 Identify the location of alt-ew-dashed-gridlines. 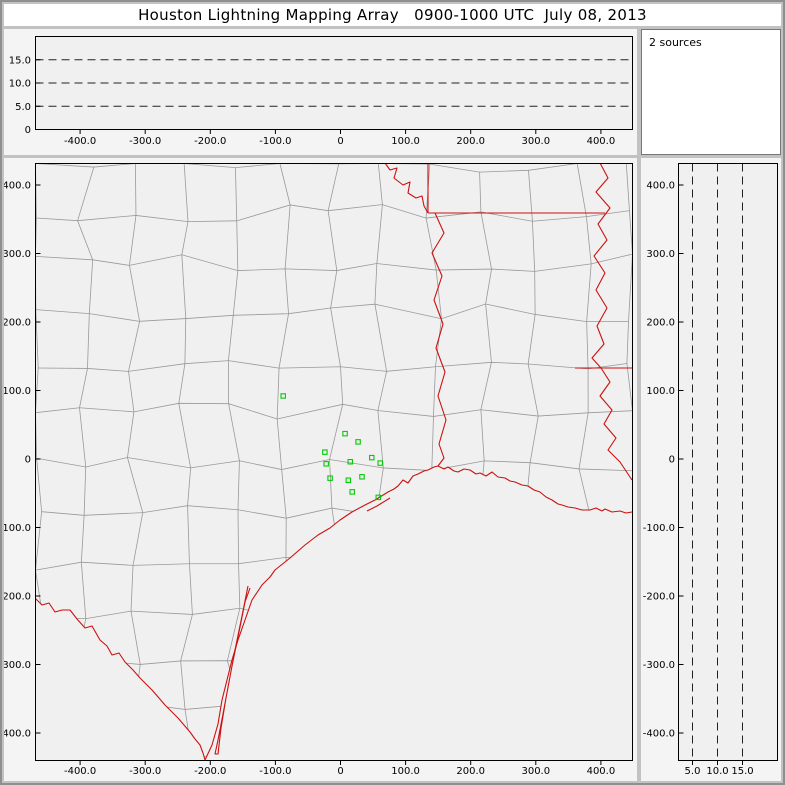
(334, 83).